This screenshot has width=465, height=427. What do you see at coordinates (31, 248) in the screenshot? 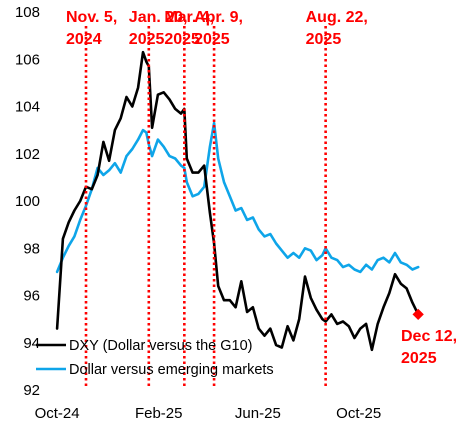
I see `y-tick-label: 98` at bounding box center [31, 248].